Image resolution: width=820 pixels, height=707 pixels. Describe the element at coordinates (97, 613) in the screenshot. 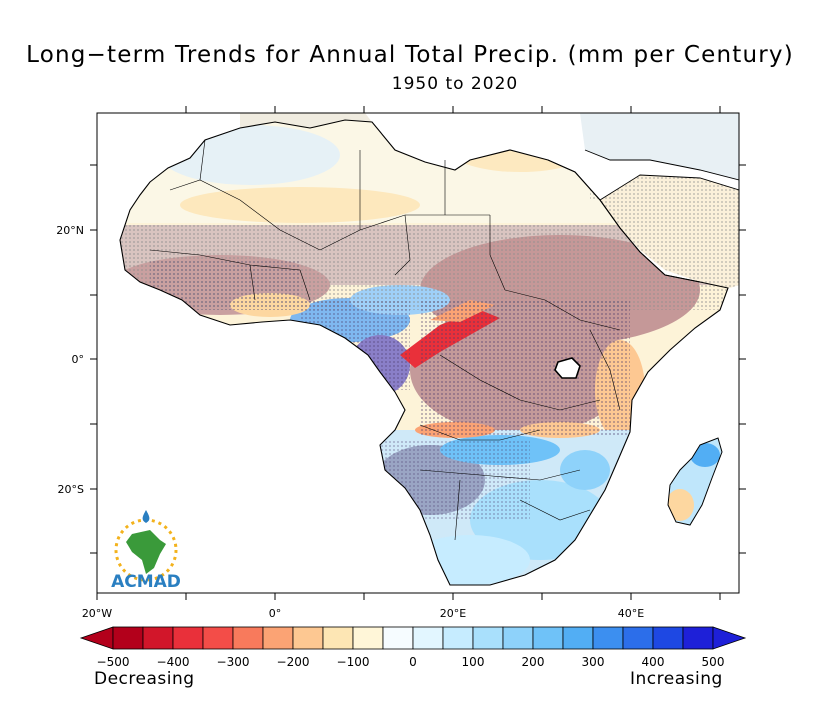

I see `lon-label-20w: 20°W` at that location.